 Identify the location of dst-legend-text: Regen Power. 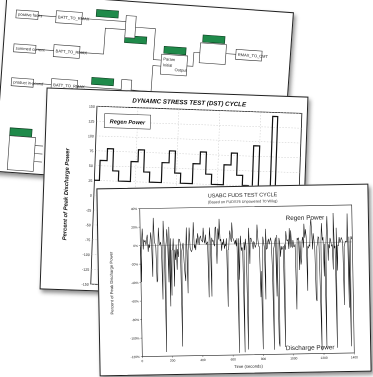
(128, 122).